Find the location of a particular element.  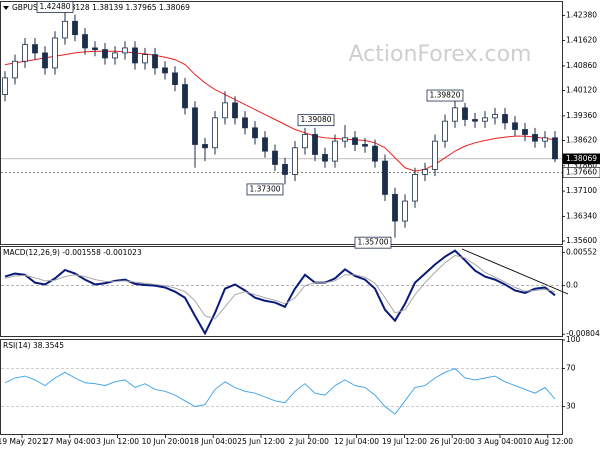

rsi-title: RSI(14) 38.3545 is located at coordinates (33, 345).